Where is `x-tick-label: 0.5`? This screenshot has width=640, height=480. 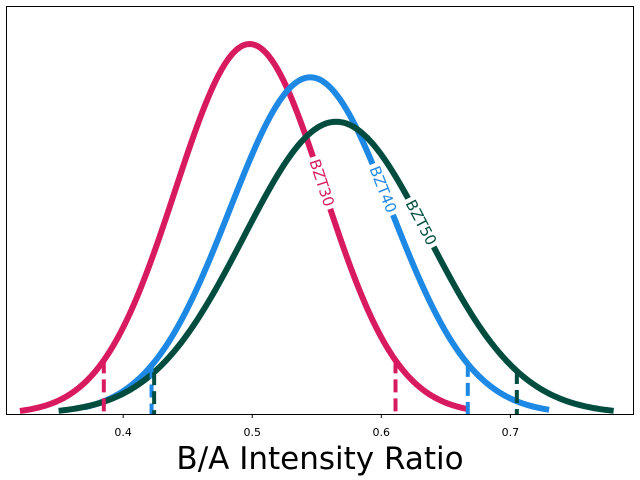 x-tick-label: 0.5 is located at coordinates (252, 432).